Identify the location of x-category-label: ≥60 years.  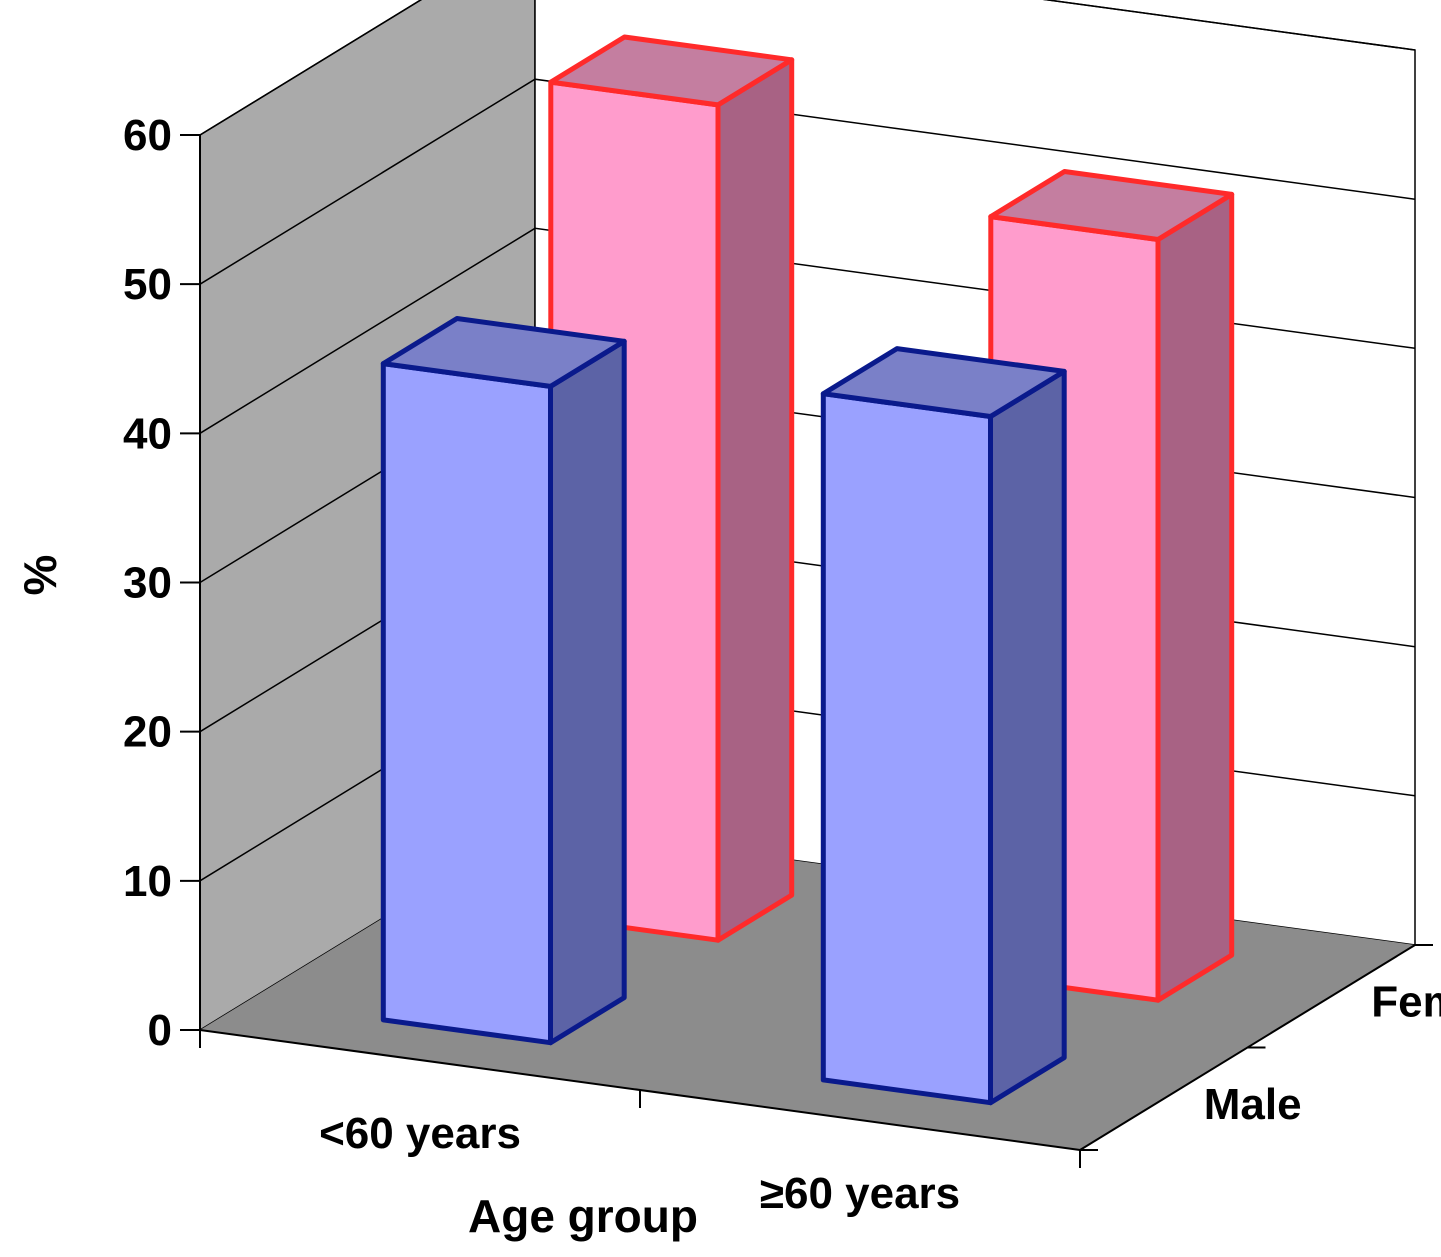
(860, 1193).